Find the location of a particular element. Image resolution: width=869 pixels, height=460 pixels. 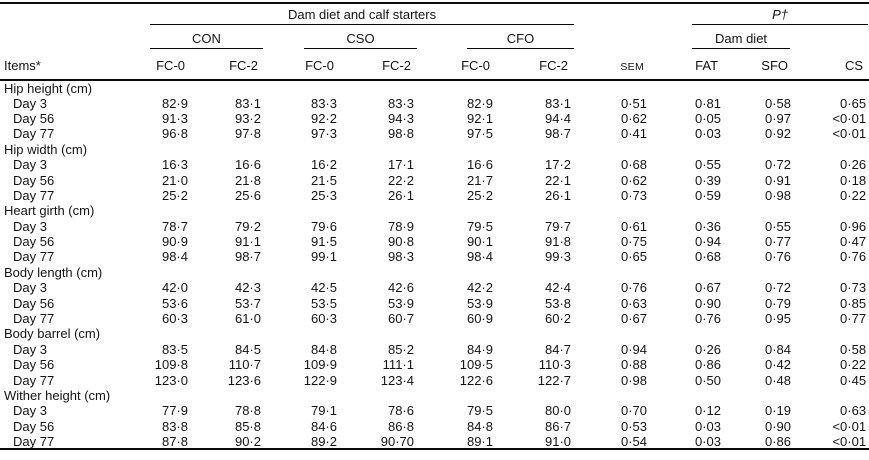

col-header-items: Items* is located at coordinates (72, 65).